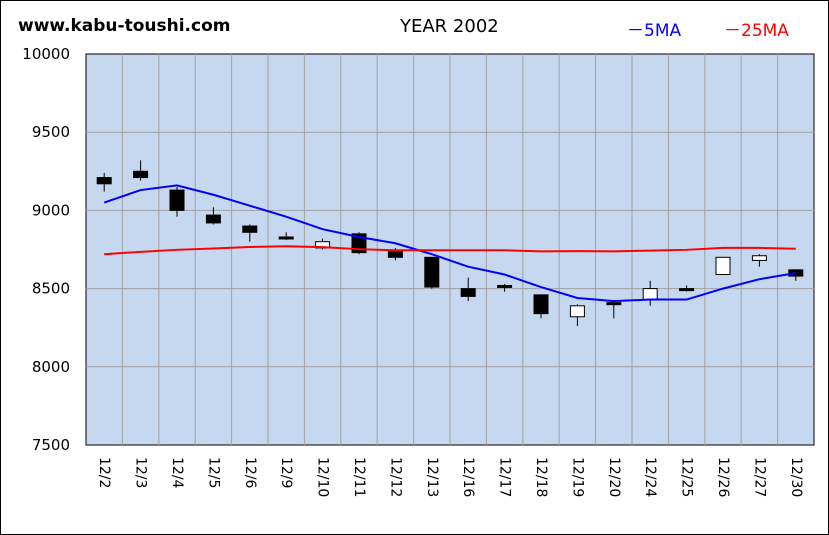 The width and height of the screenshot is (829, 535). What do you see at coordinates (124, 26) in the screenshot?
I see `site-title: www.kabu-toushi.com` at bounding box center [124, 26].